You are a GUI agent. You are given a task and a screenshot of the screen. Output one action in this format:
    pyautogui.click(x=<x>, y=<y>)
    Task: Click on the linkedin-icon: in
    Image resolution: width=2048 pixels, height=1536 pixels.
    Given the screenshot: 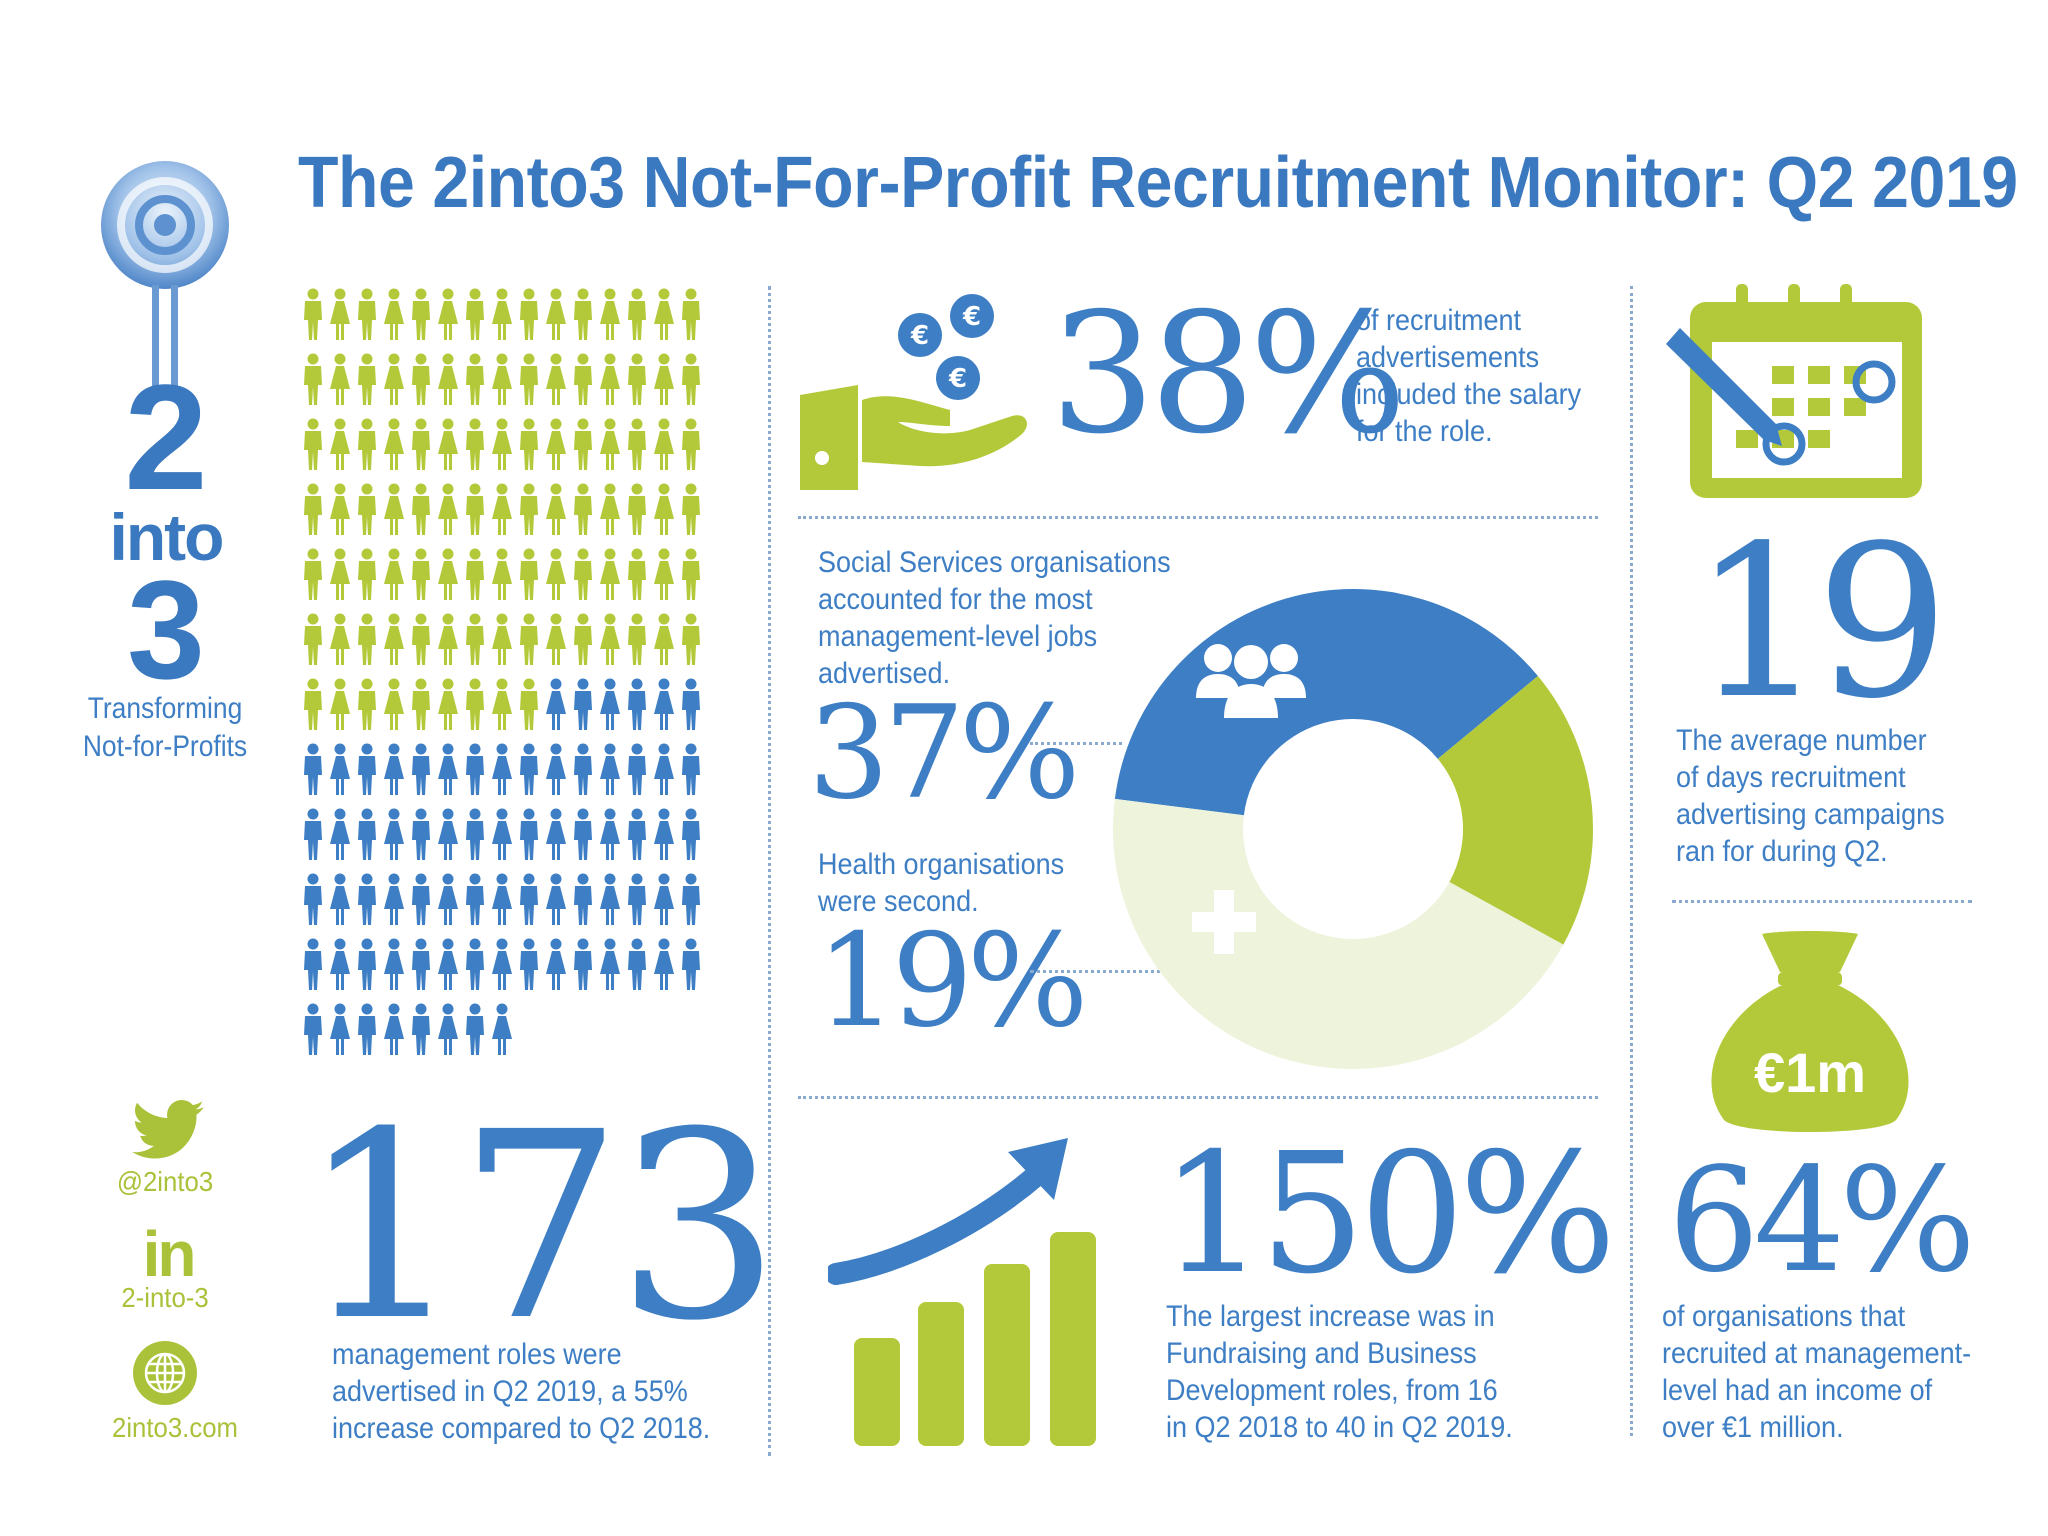 What is the action you would take?
    pyautogui.click(x=169, y=1254)
    